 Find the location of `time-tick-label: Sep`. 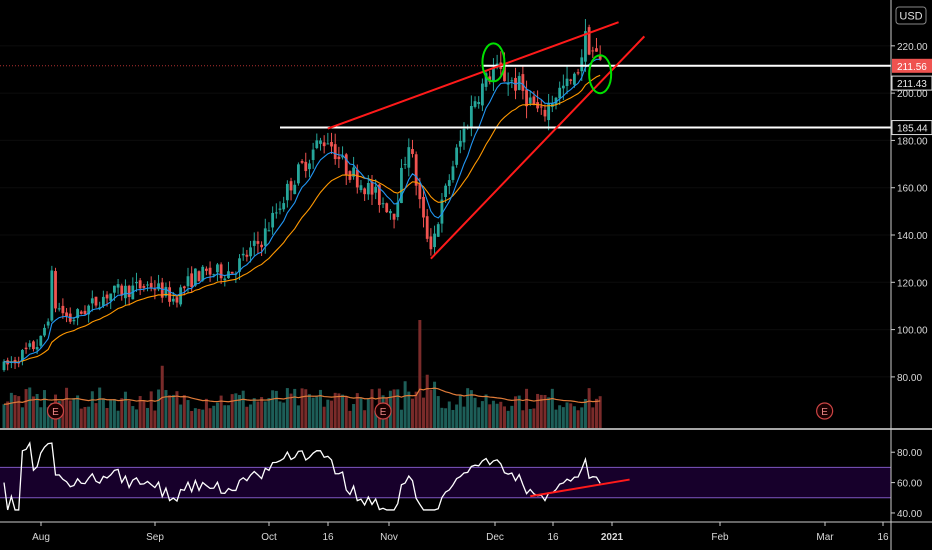

time-tick-label: Sep is located at coordinates (155, 537).